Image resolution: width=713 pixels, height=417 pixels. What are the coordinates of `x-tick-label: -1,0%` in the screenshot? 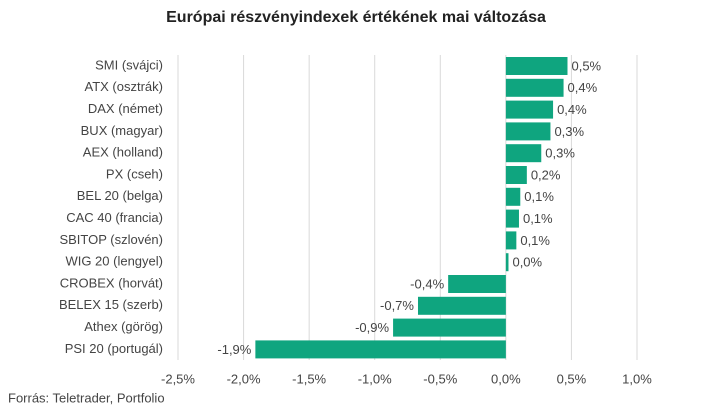 It's located at (375, 378).